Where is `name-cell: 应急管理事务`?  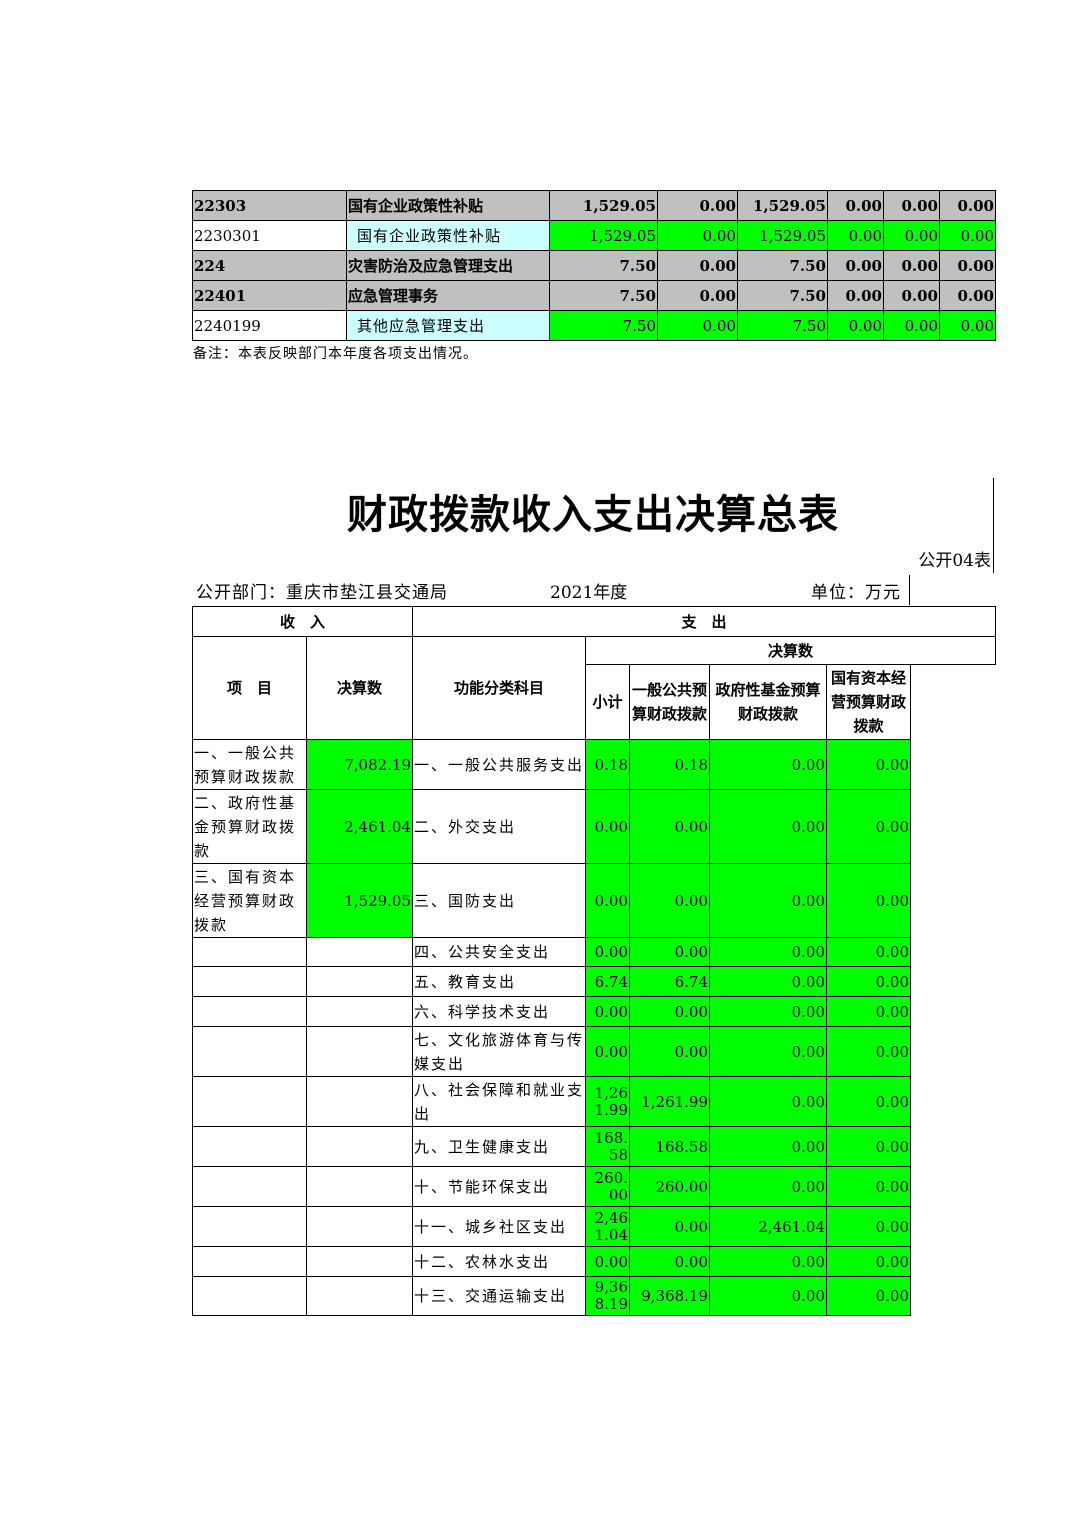
name-cell: 应急管理事务 is located at coordinates (448, 295).